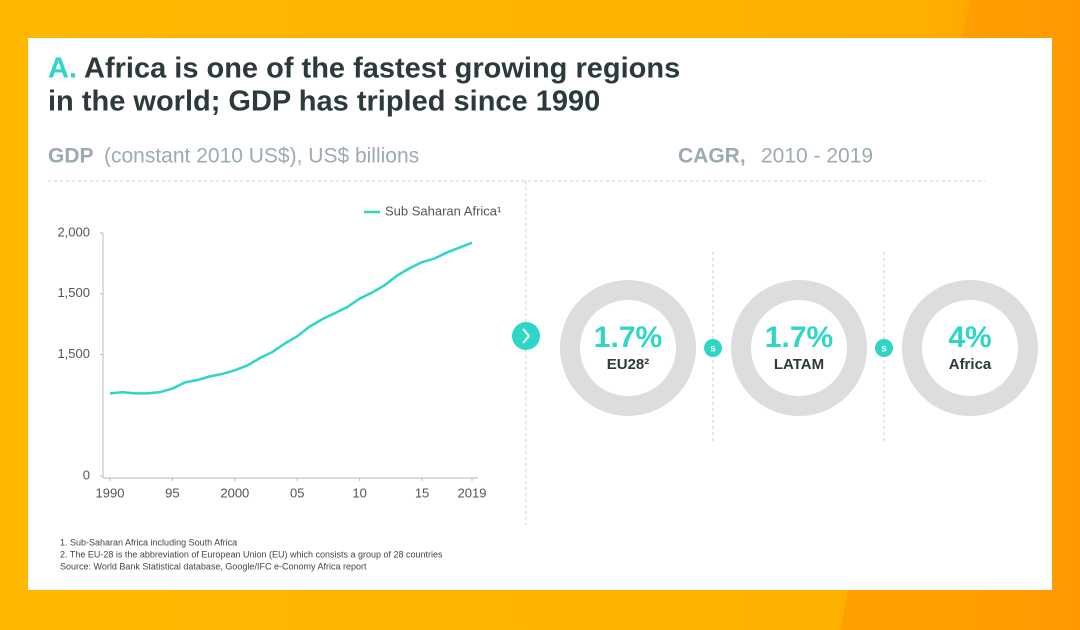 The width and height of the screenshot is (1080, 630). Describe the element at coordinates (62, 69) in the screenshot. I see `title-prefix: A.` at that location.